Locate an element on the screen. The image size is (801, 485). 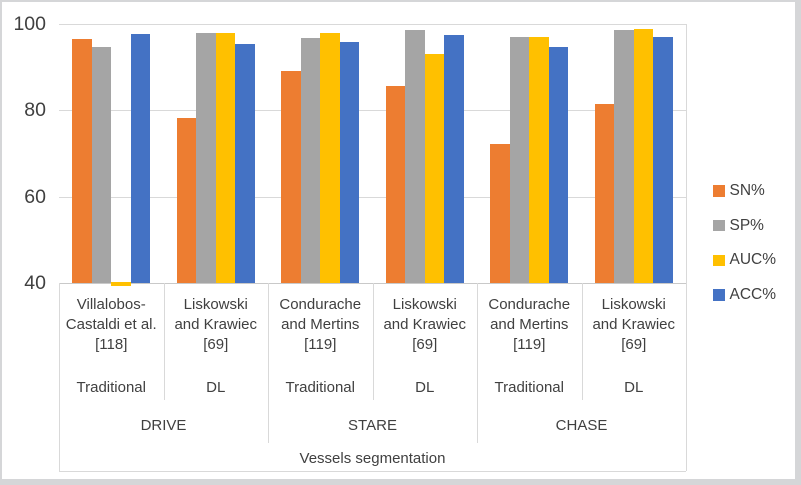
legend-item-sp: SP% is located at coordinates (744, 226).